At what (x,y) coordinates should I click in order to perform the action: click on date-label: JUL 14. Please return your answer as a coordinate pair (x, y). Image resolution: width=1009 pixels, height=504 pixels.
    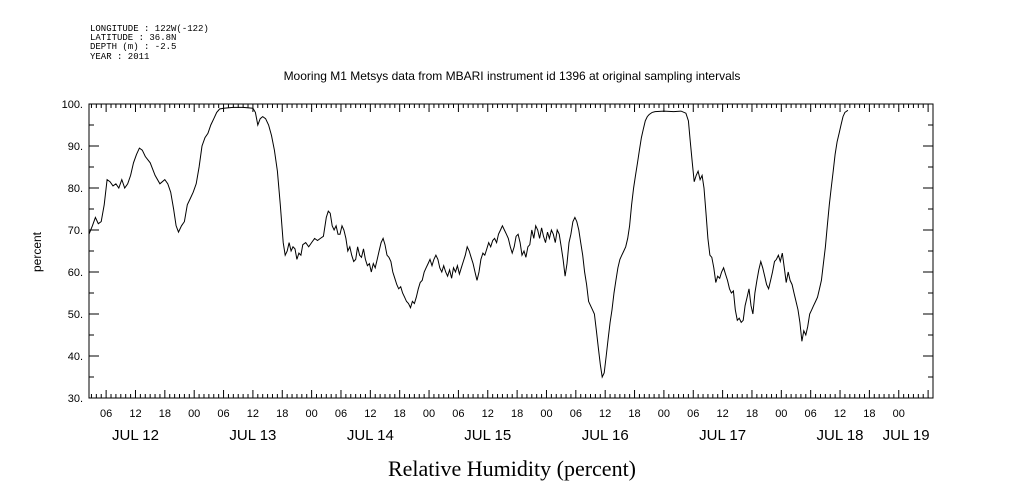
    Looking at the image, I should click on (370, 435).